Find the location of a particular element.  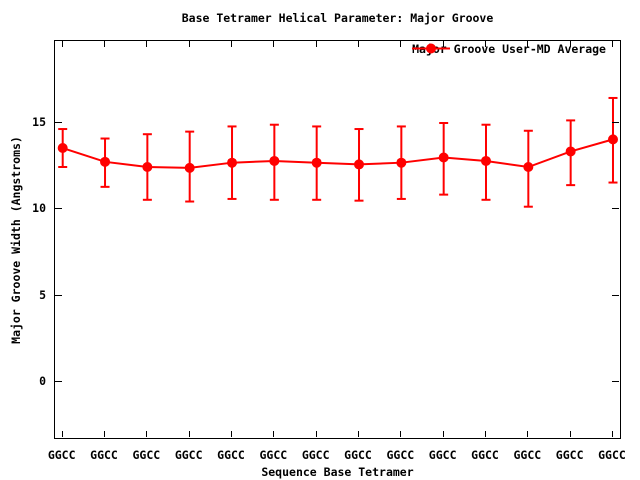

y-tick-label: 0 is located at coordinates (42, 380).